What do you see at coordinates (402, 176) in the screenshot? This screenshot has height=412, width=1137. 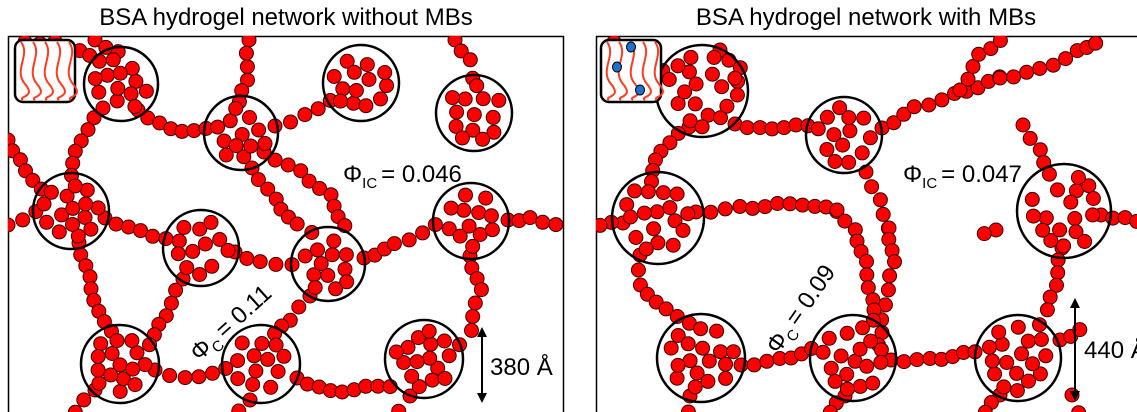 I see `left-phi-ic-label: ΦIC = 0.046` at bounding box center [402, 176].